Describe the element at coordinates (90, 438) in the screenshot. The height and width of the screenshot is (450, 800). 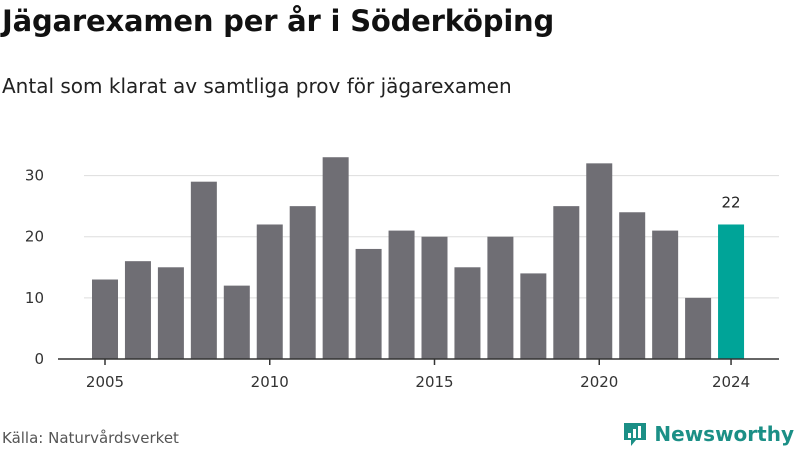
I see `source-note: Källa: Naturvårdsverket` at that location.